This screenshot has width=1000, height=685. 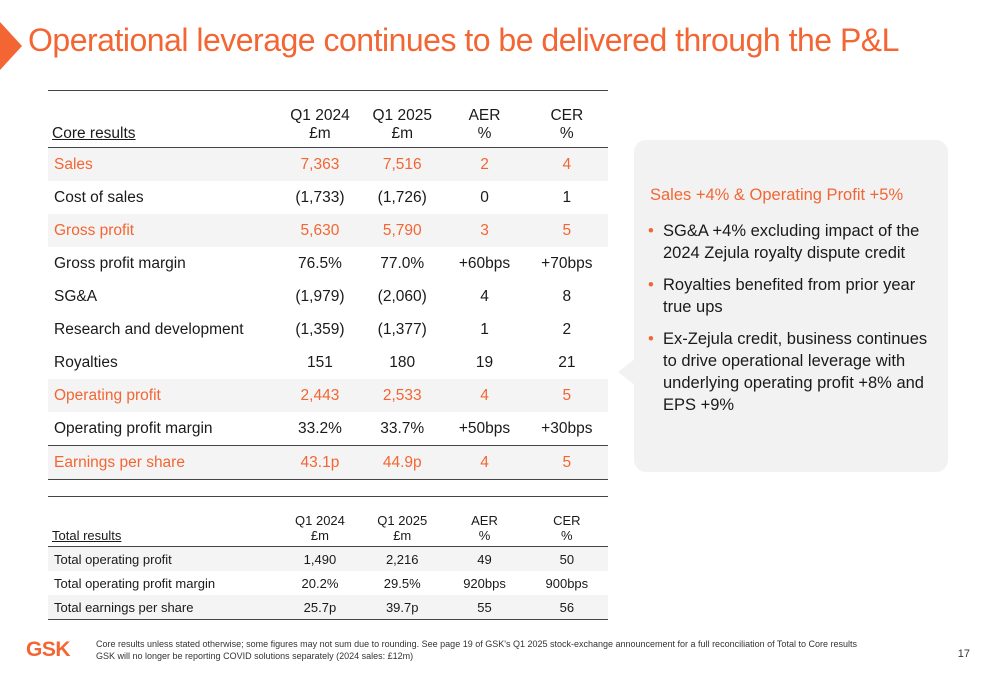 I want to click on core-header-cer: CER%, so click(x=566, y=119).